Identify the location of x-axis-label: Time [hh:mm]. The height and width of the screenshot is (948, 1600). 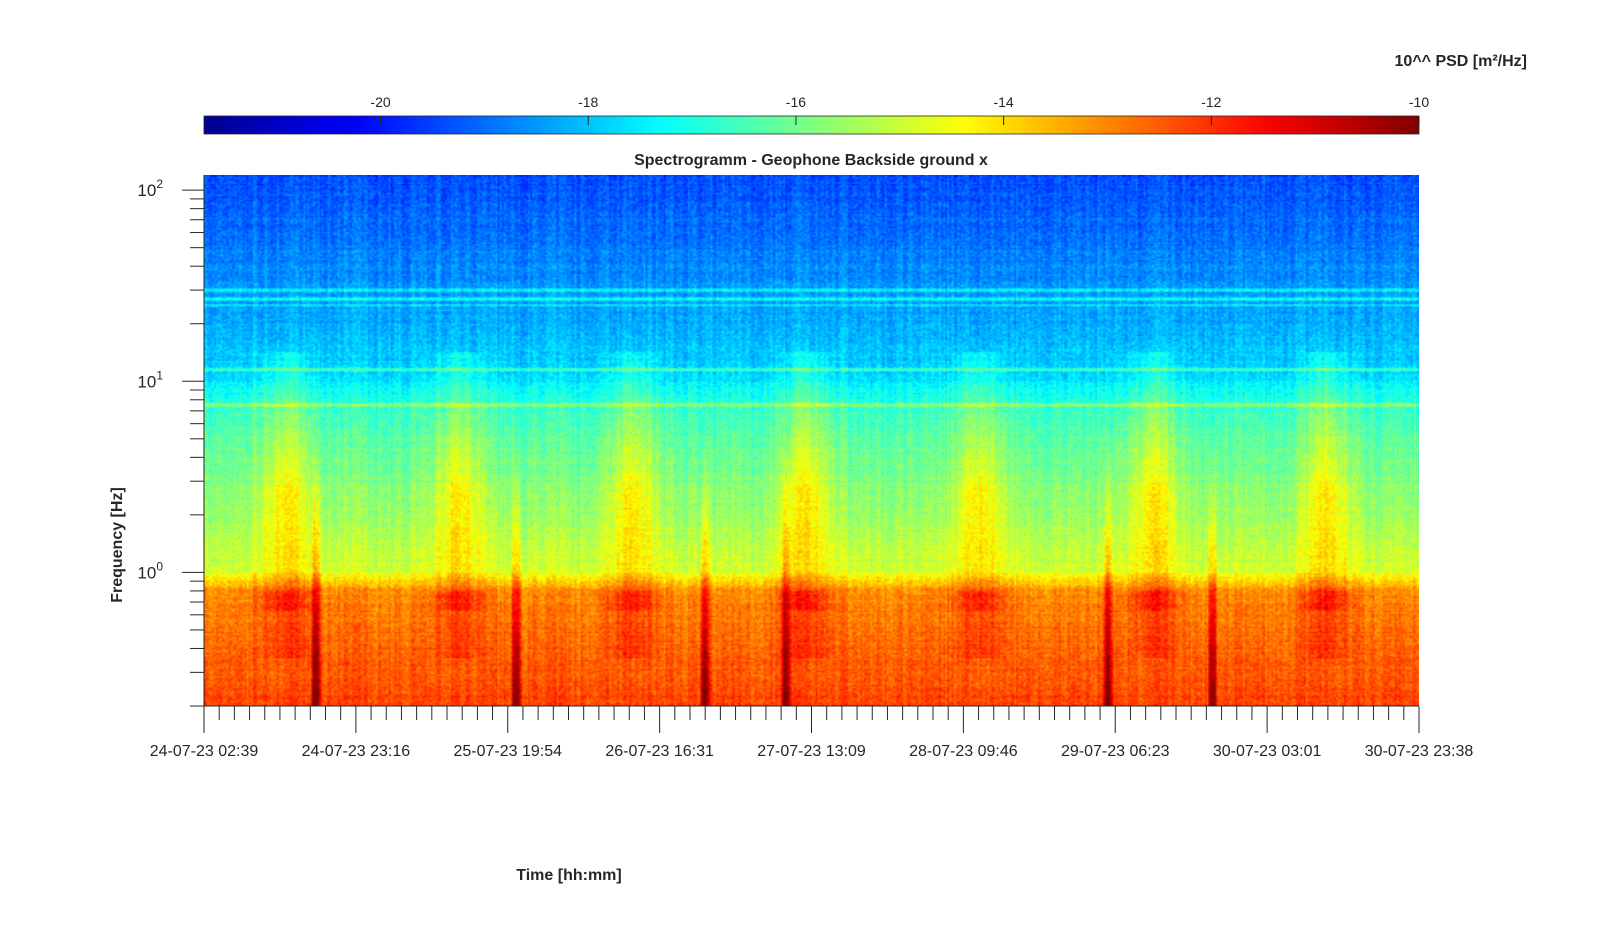
(568, 875).